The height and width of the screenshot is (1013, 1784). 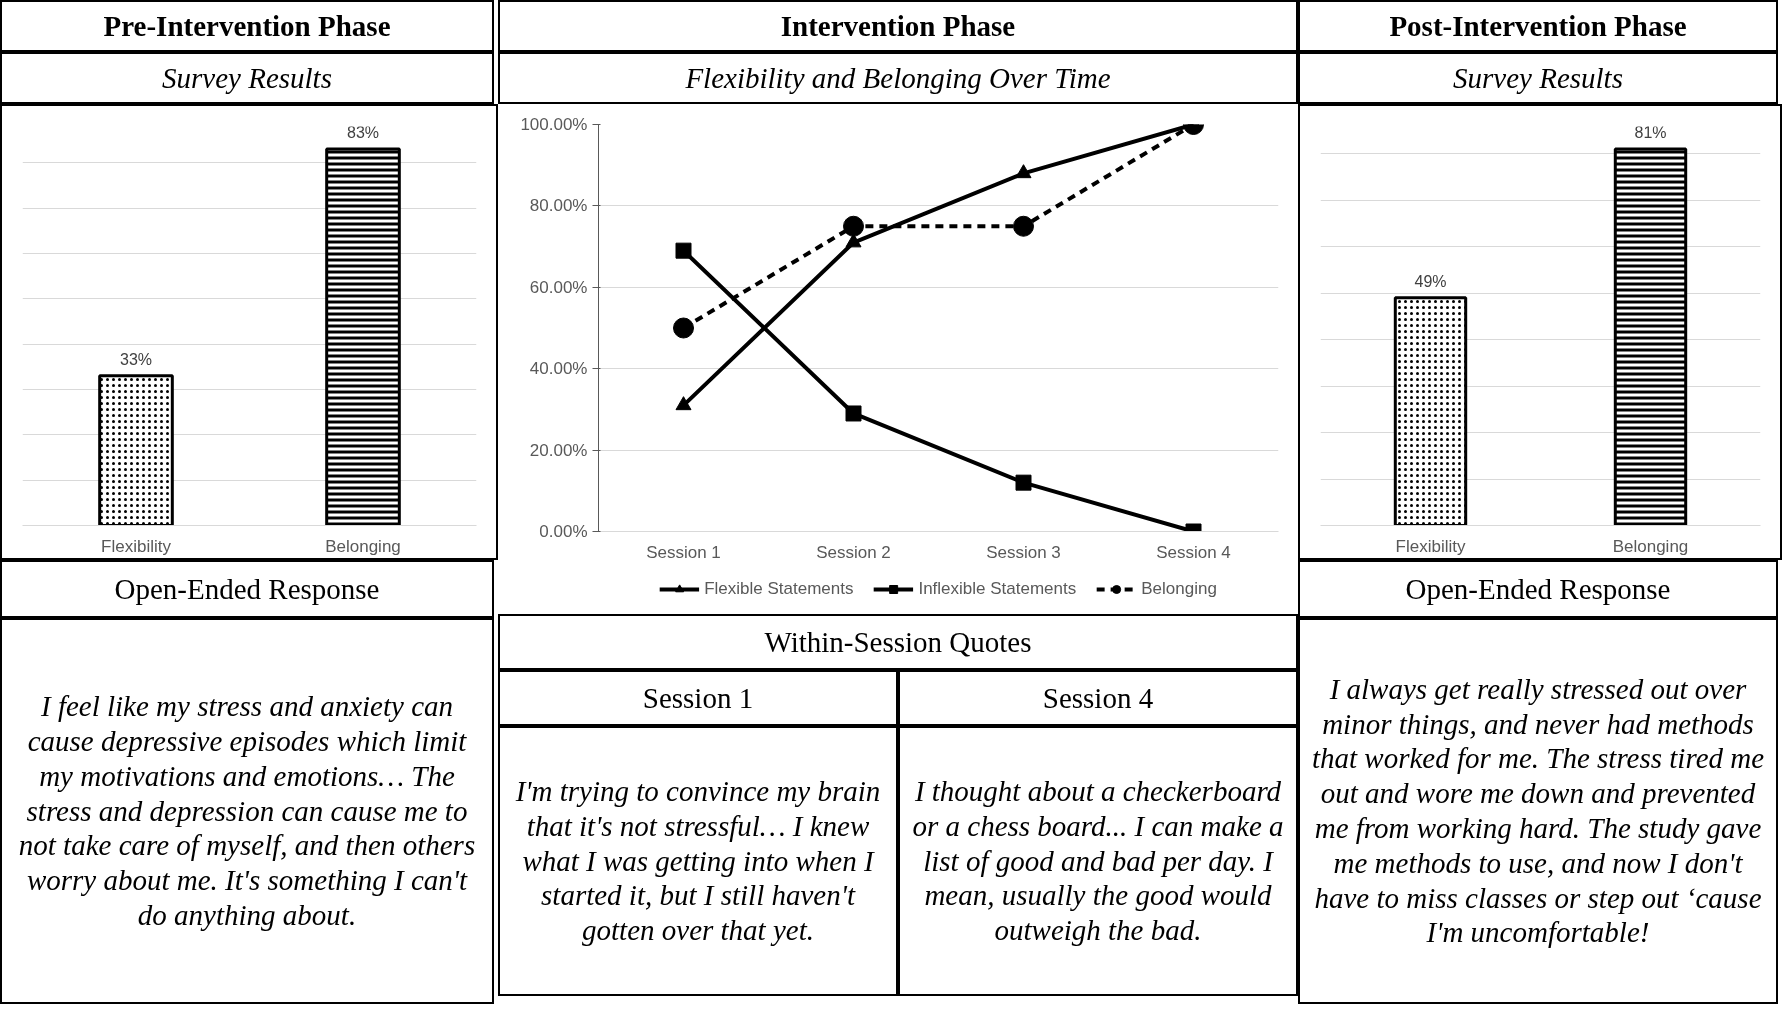 What do you see at coordinates (563, 531) in the screenshot?
I see `y-tick-label: 0.00%` at bounding box center [563, 531].